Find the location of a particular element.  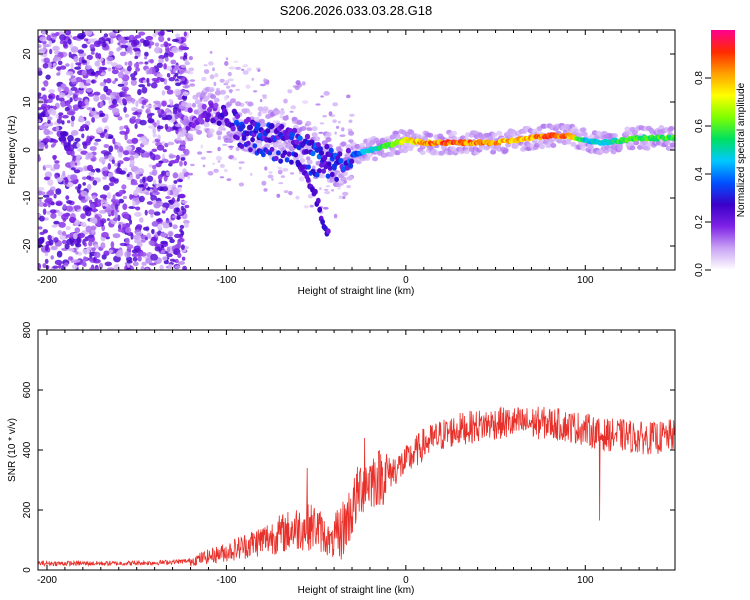

y-tick-label: 0 is located at coordinates (27, 150).